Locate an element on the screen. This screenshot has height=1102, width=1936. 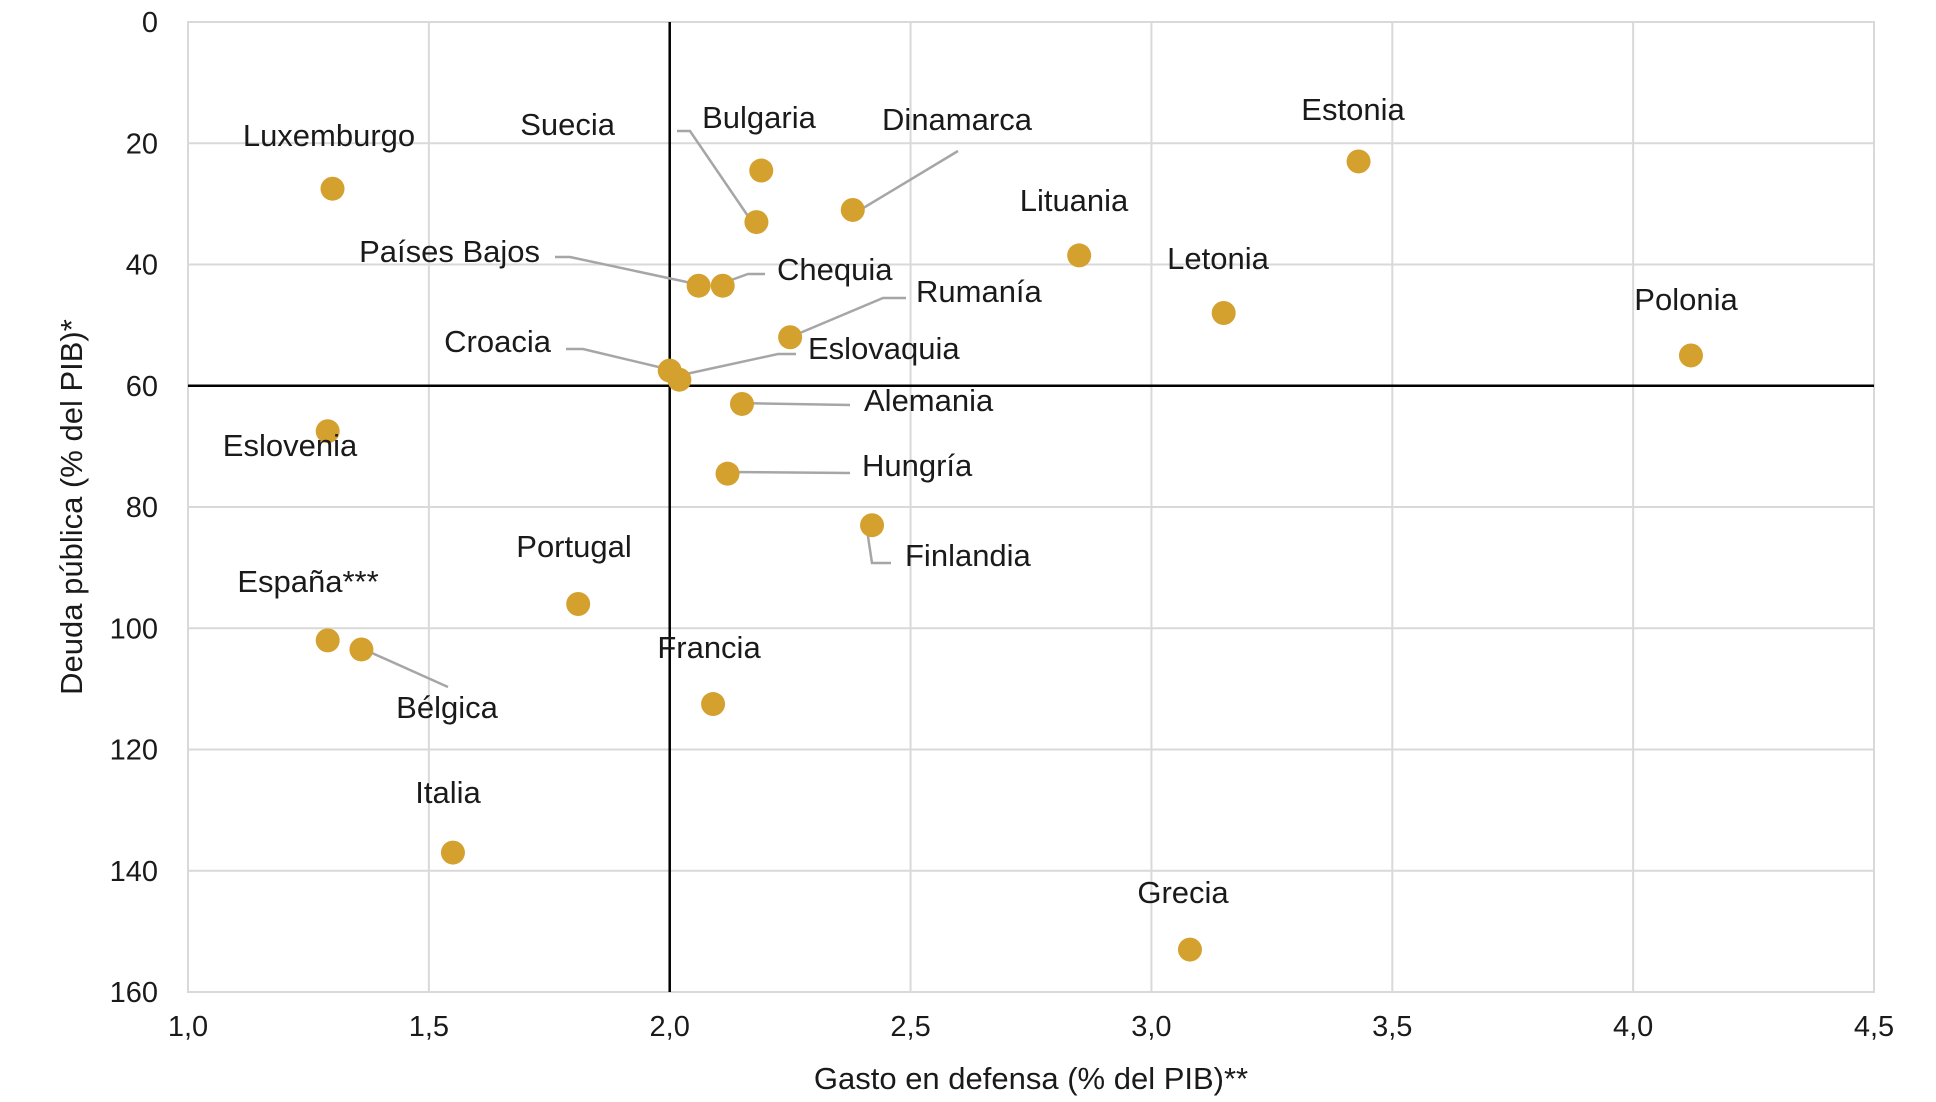
point-label-hungria: Hungría is located at coordinates (917, 465).